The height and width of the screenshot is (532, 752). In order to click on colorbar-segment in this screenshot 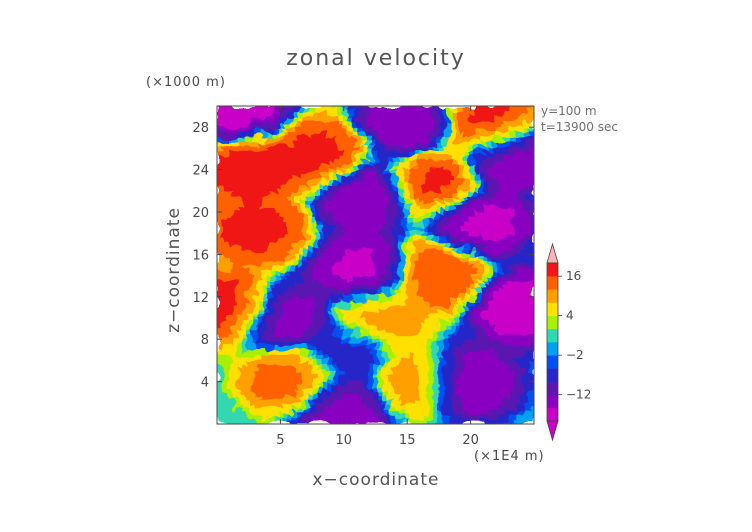, I will do `click(552, 388)`.